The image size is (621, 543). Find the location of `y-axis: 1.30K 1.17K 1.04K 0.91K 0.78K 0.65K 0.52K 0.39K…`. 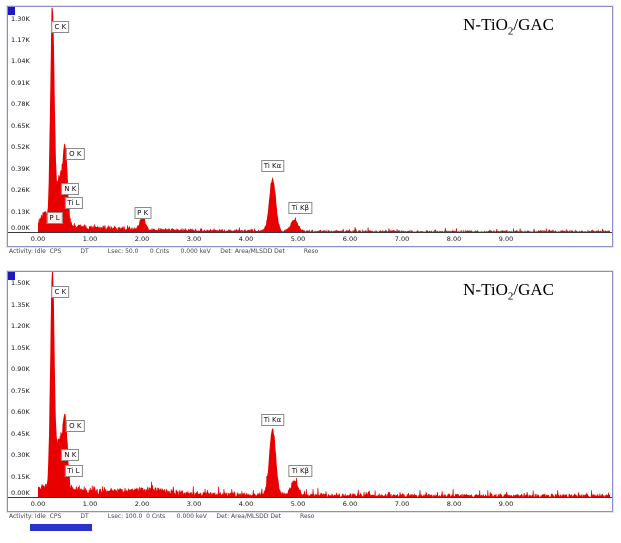

y-axis: 1.30K 1.17K 1.04K 0.91K 0.78K 0.65K 0.52K 0.39K… is located at coordinates (23, 120).